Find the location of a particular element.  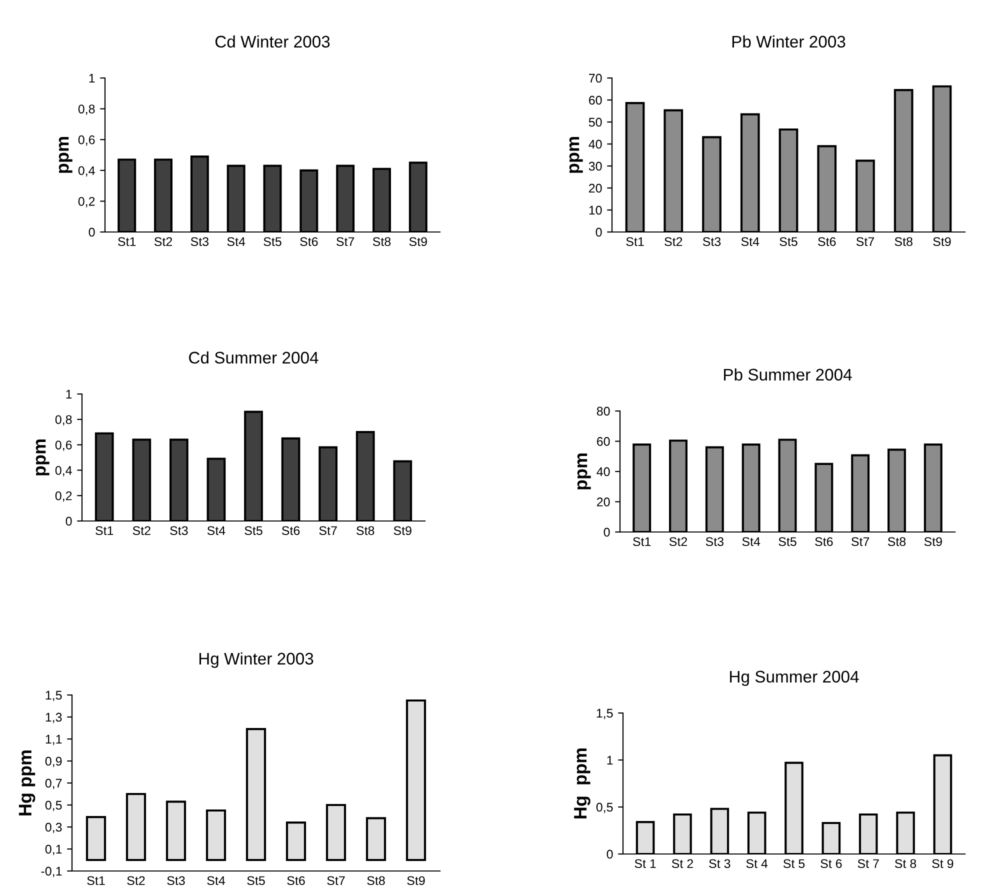

chart-title: Cd Summer 2004 is located at coordinates (253, 357).